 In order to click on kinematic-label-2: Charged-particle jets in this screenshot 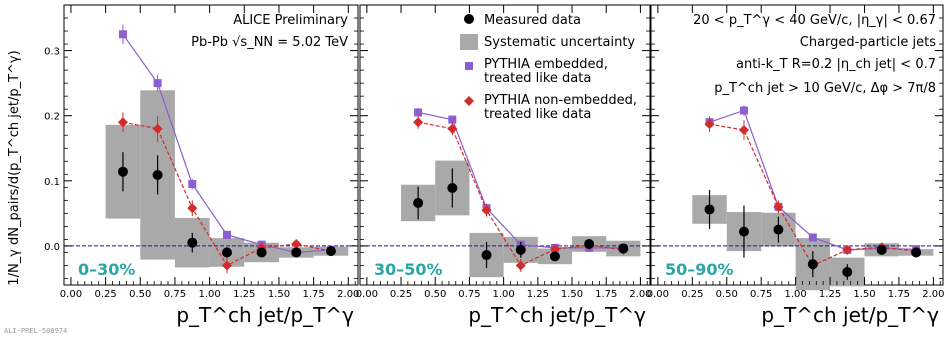, I will do `click(868, 42)`.